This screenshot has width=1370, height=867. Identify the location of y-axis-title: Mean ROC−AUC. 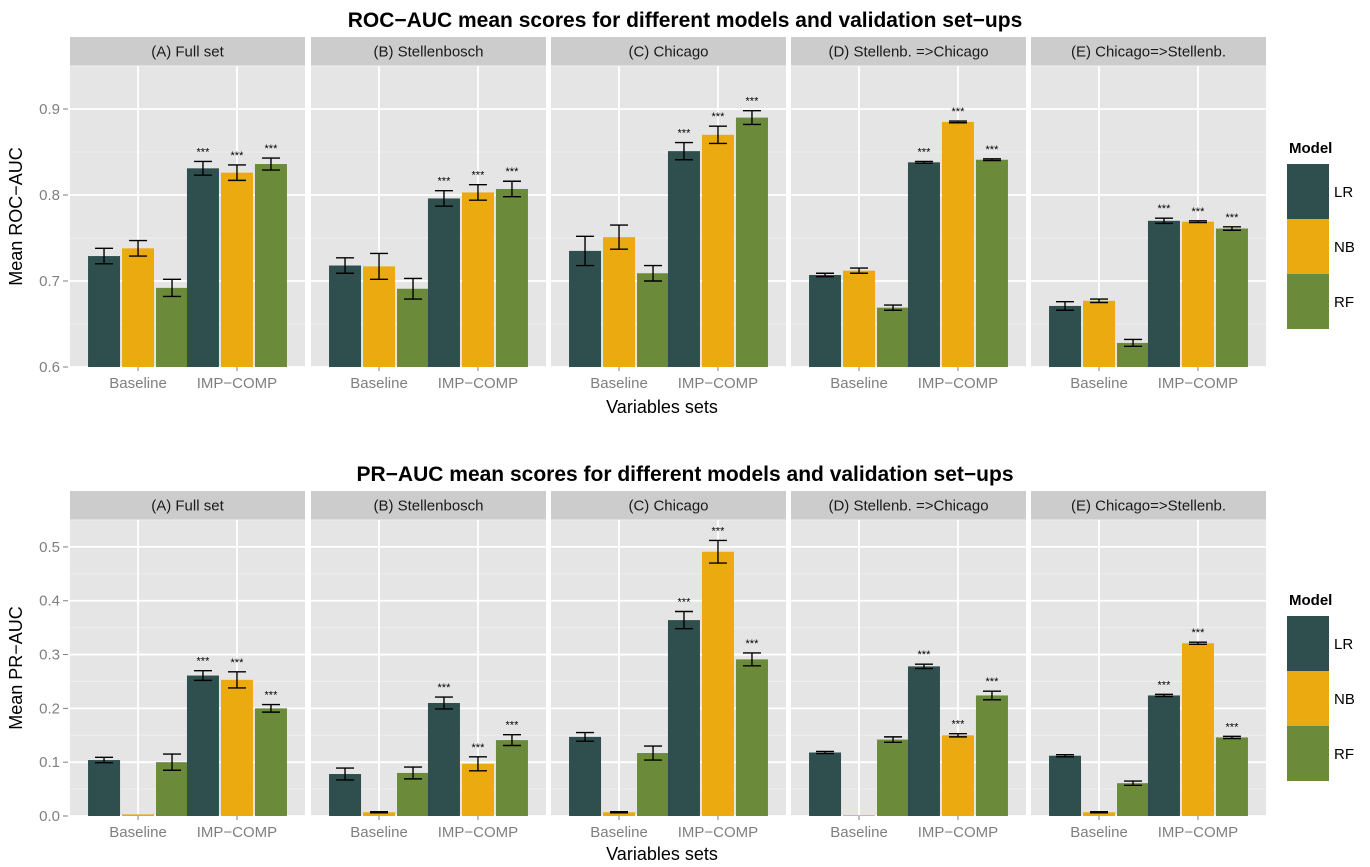
(16, 216).